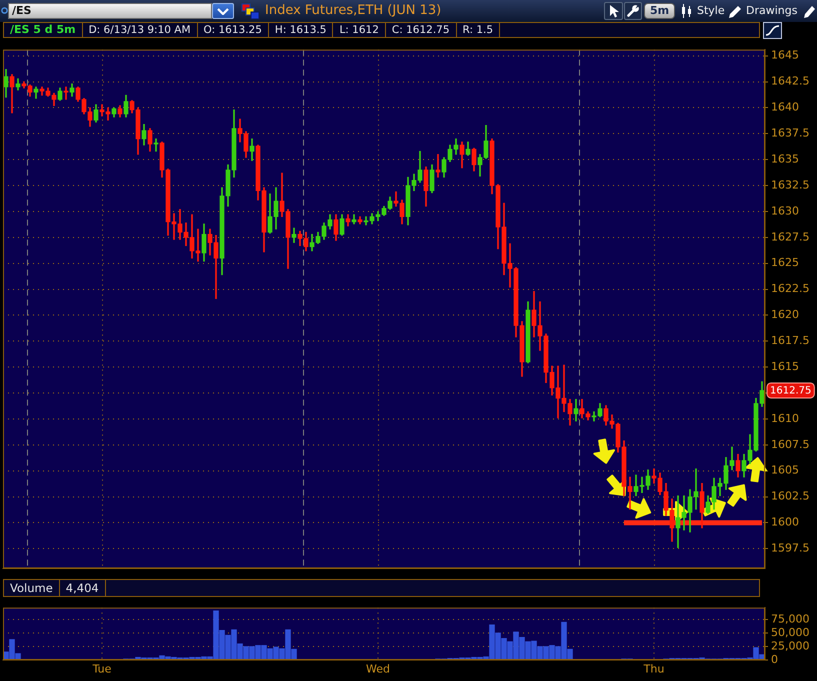 Image resolution: width=817 pixels, height=681 pixels. I want to click on y-tick-label: 1637.5, so click(790, 133).